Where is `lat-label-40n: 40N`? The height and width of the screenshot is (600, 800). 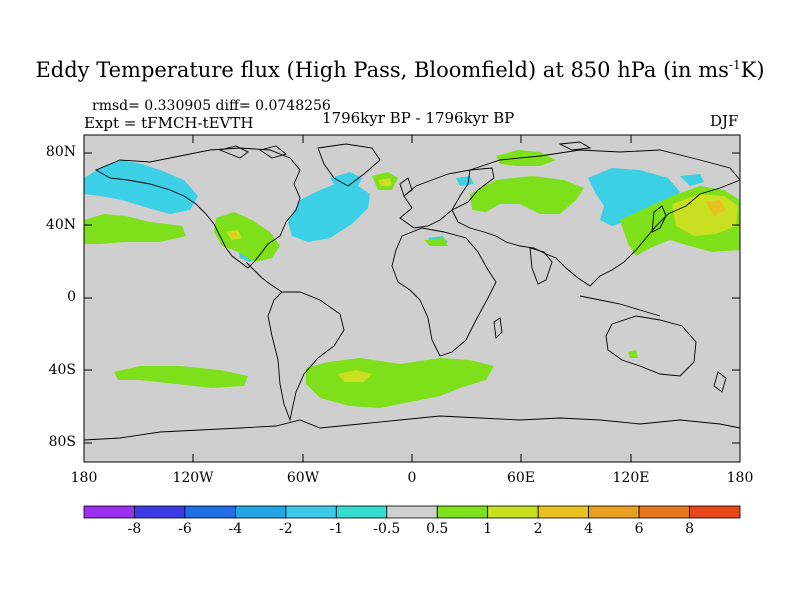
lat-label-40n: 40N is located at coordinates (60, 225).